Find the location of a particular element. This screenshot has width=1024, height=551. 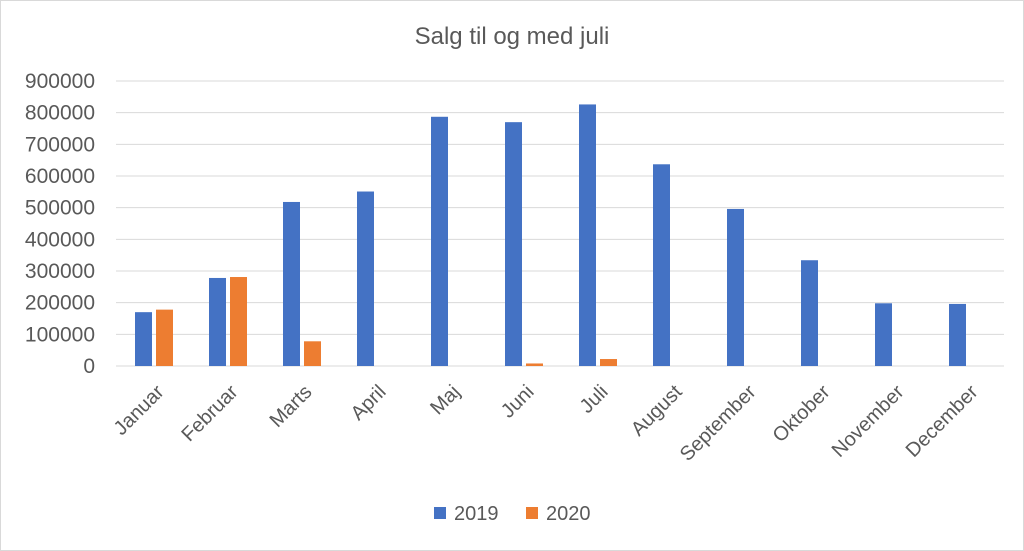

x-tick-label: December is located at coordinates (942, 421).